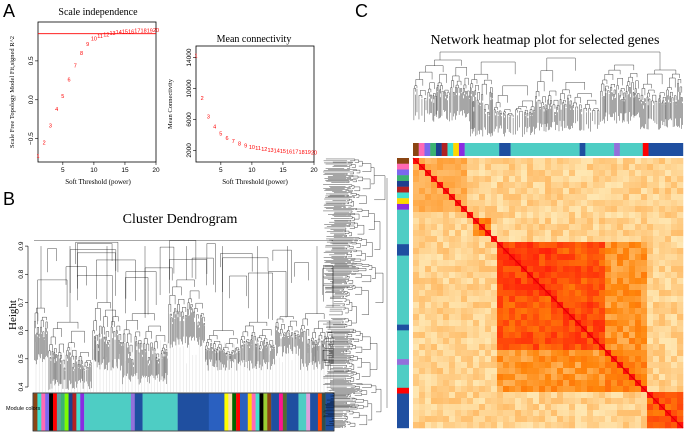 Image resolution: width=685 pixels, height=438 pixels. I want to click on heatmap-top-color-segment, so click(482, 149).